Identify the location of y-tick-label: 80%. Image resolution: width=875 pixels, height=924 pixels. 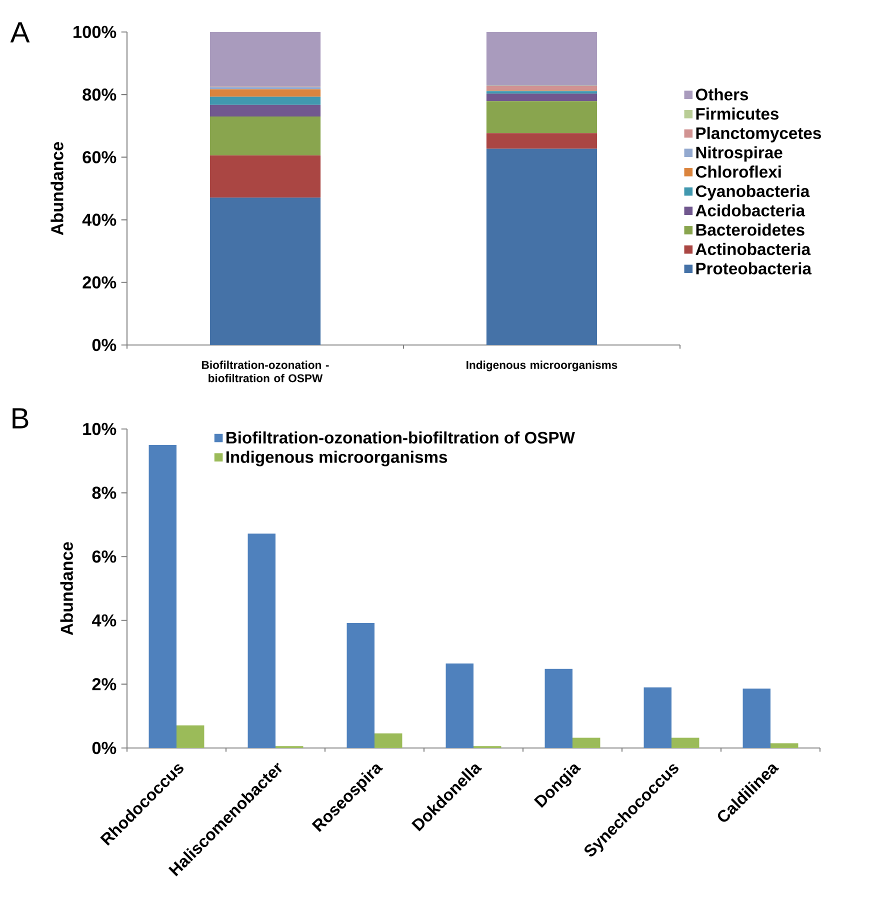
(99, 94).